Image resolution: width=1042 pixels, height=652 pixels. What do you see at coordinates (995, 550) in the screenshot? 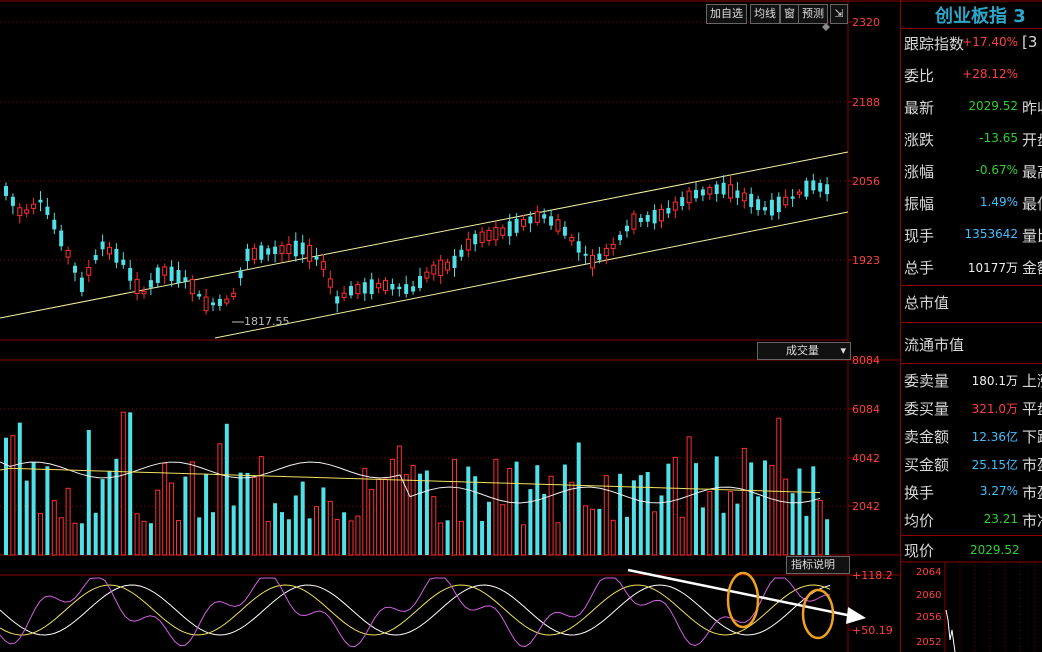
I see `current-price-value: 2029.52` at bounding box center [995, 550].